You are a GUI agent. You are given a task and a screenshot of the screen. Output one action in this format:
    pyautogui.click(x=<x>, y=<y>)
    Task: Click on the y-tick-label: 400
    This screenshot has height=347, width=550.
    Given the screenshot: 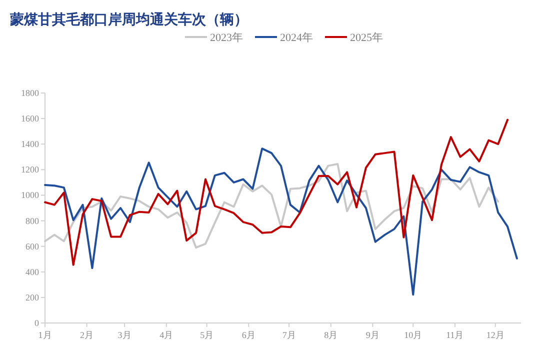 What is the action you would take?
    pyautogui.click(x=33, y=271)
    